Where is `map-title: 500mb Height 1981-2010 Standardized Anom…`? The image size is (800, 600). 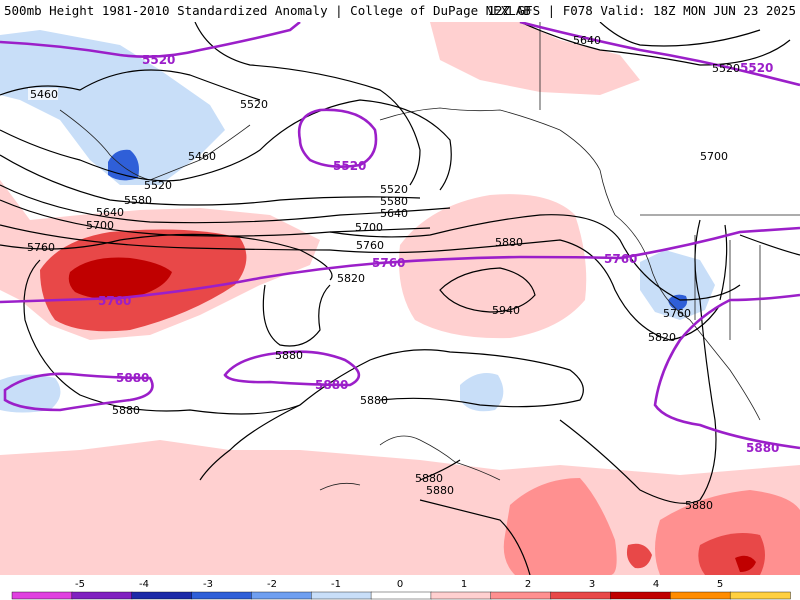 map-title: 500mb Height 1981-2010 Standardized Anom… is located at coordinates (267, 10).